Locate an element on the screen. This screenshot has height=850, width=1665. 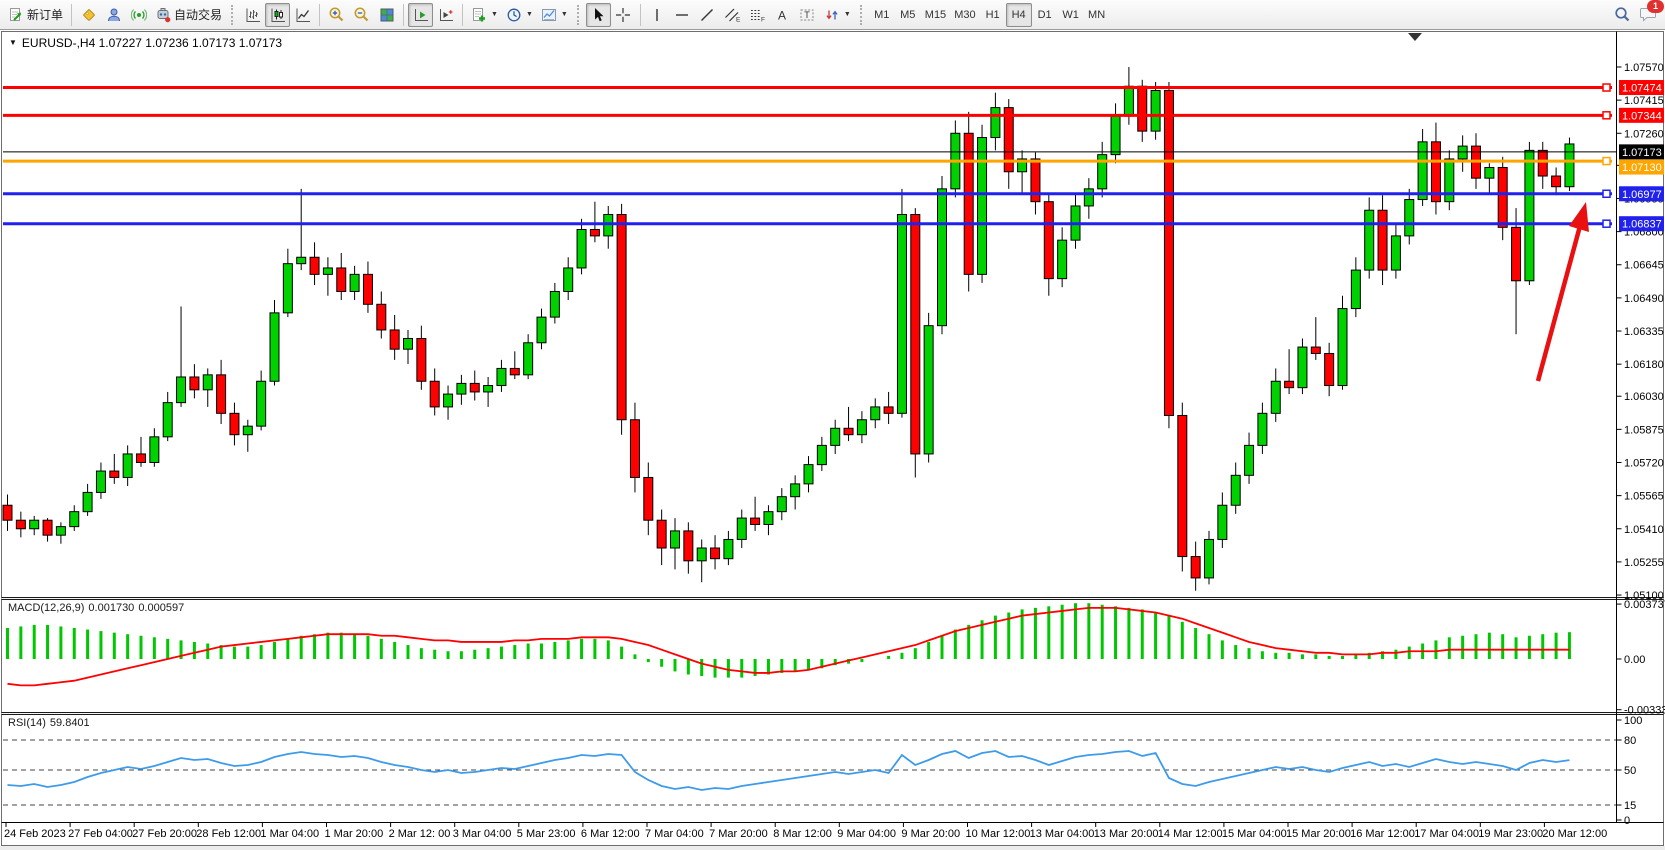
timeframe-button-MN: MN is located at coordinates (1097, 15).